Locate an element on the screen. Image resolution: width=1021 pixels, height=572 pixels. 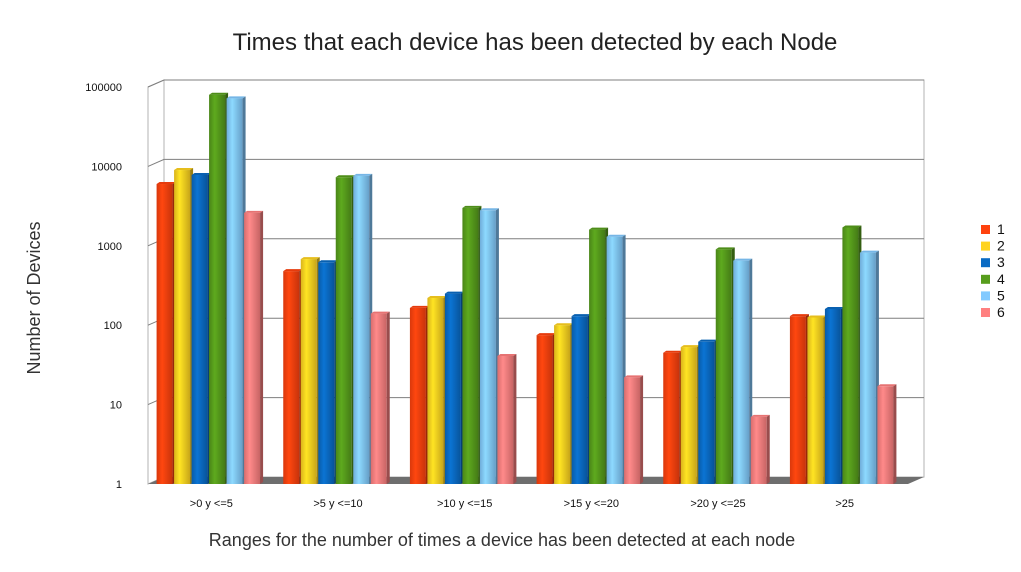
legend-item: 4 is located at coordinates (993, 279).